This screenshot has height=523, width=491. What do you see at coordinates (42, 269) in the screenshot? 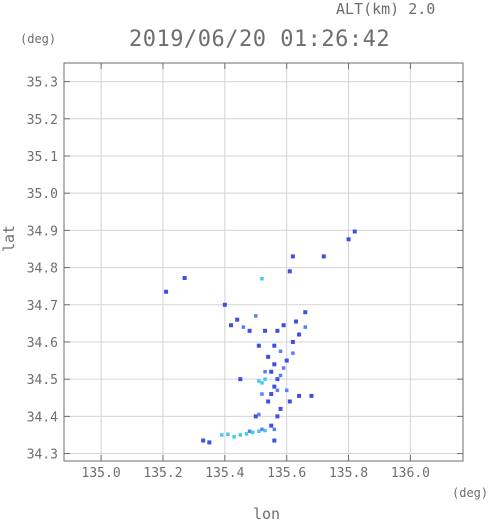
I see `y-tick-label: 34.8` at bounding box center [42, 269].